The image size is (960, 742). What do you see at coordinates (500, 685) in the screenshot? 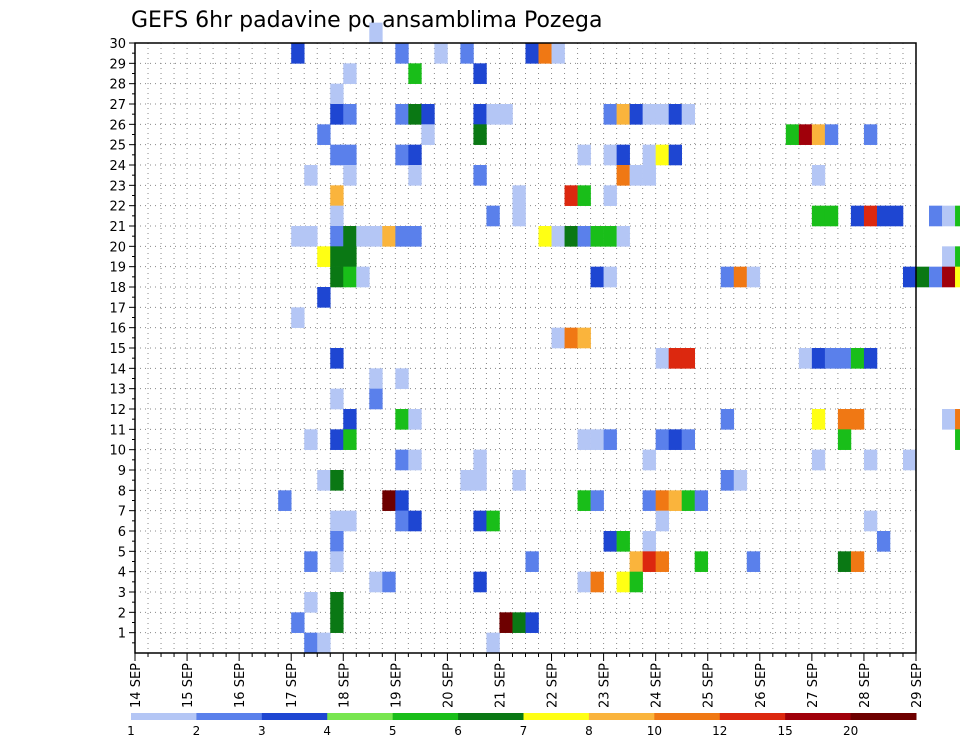
I see `x-tick-label: 21 SEP` at bounding box center [500, 685].